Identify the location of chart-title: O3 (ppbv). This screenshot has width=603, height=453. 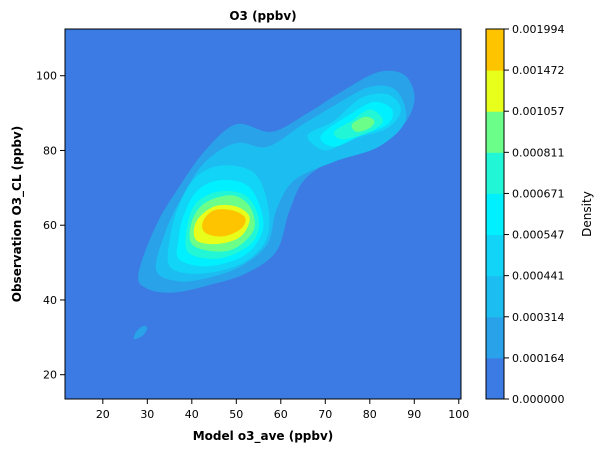
(262, 16).